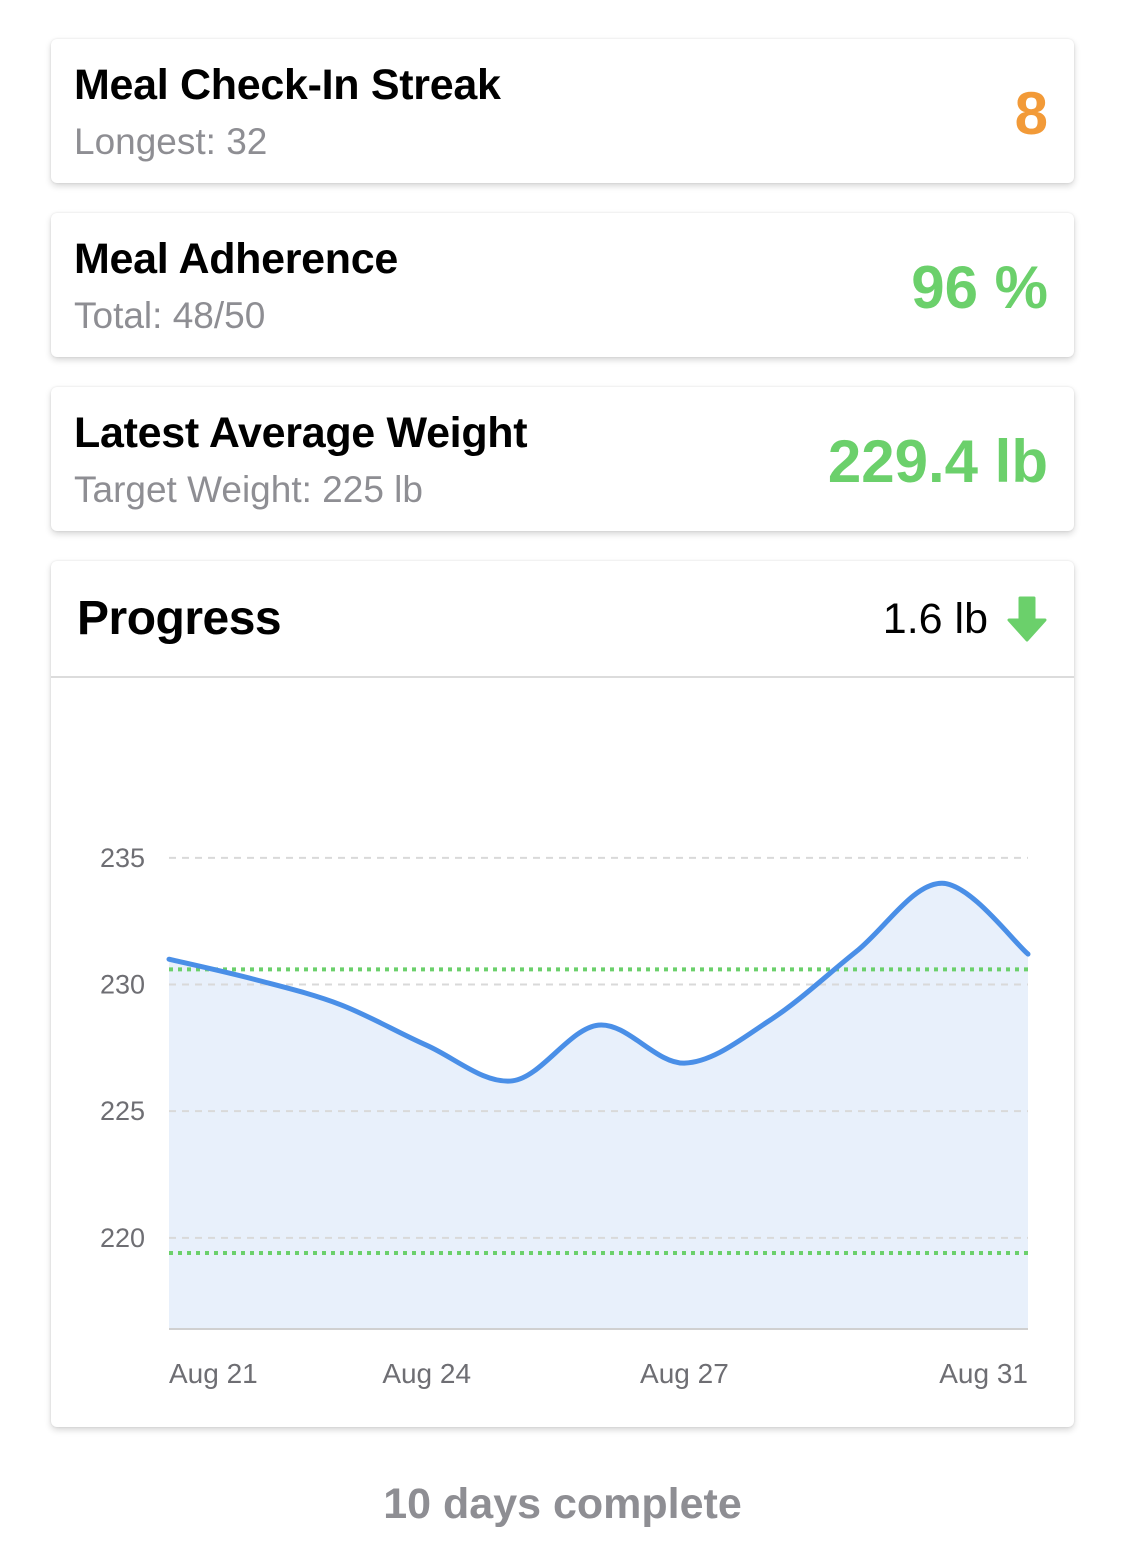  Describe the element at coordinates (301, 433) in the screenshot. I see `weight-title: Latest Average Weight` at that location.